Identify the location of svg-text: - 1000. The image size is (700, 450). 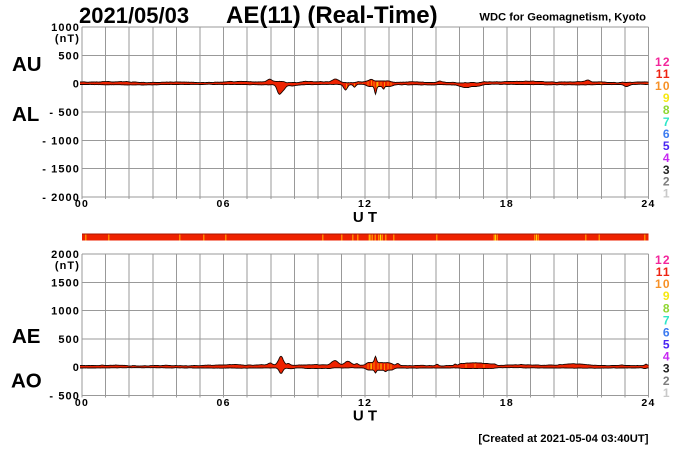
(61, 141).